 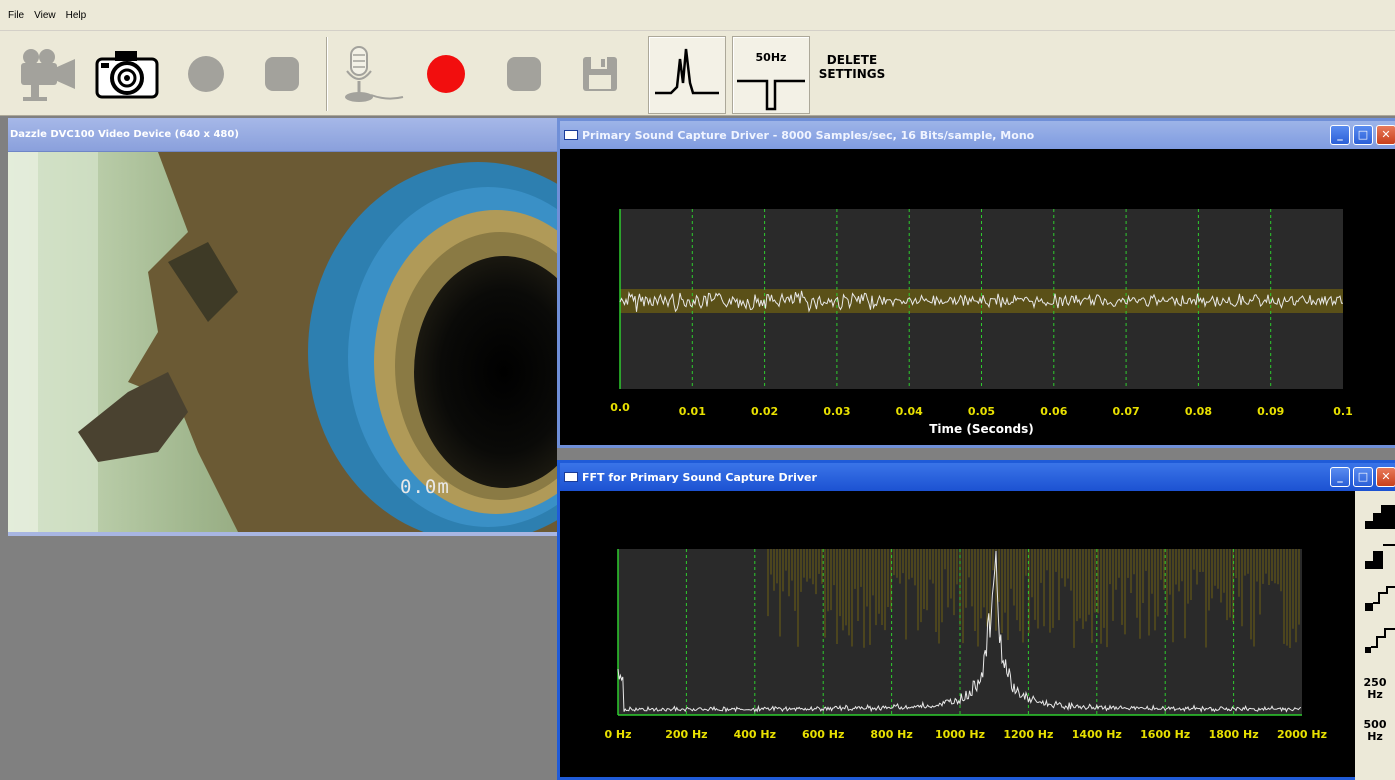 What do you see at coordinates (1270, 411) in the screenshot?
I see `scope-tick-label: 0.09` at bounding box center [1270, 411].